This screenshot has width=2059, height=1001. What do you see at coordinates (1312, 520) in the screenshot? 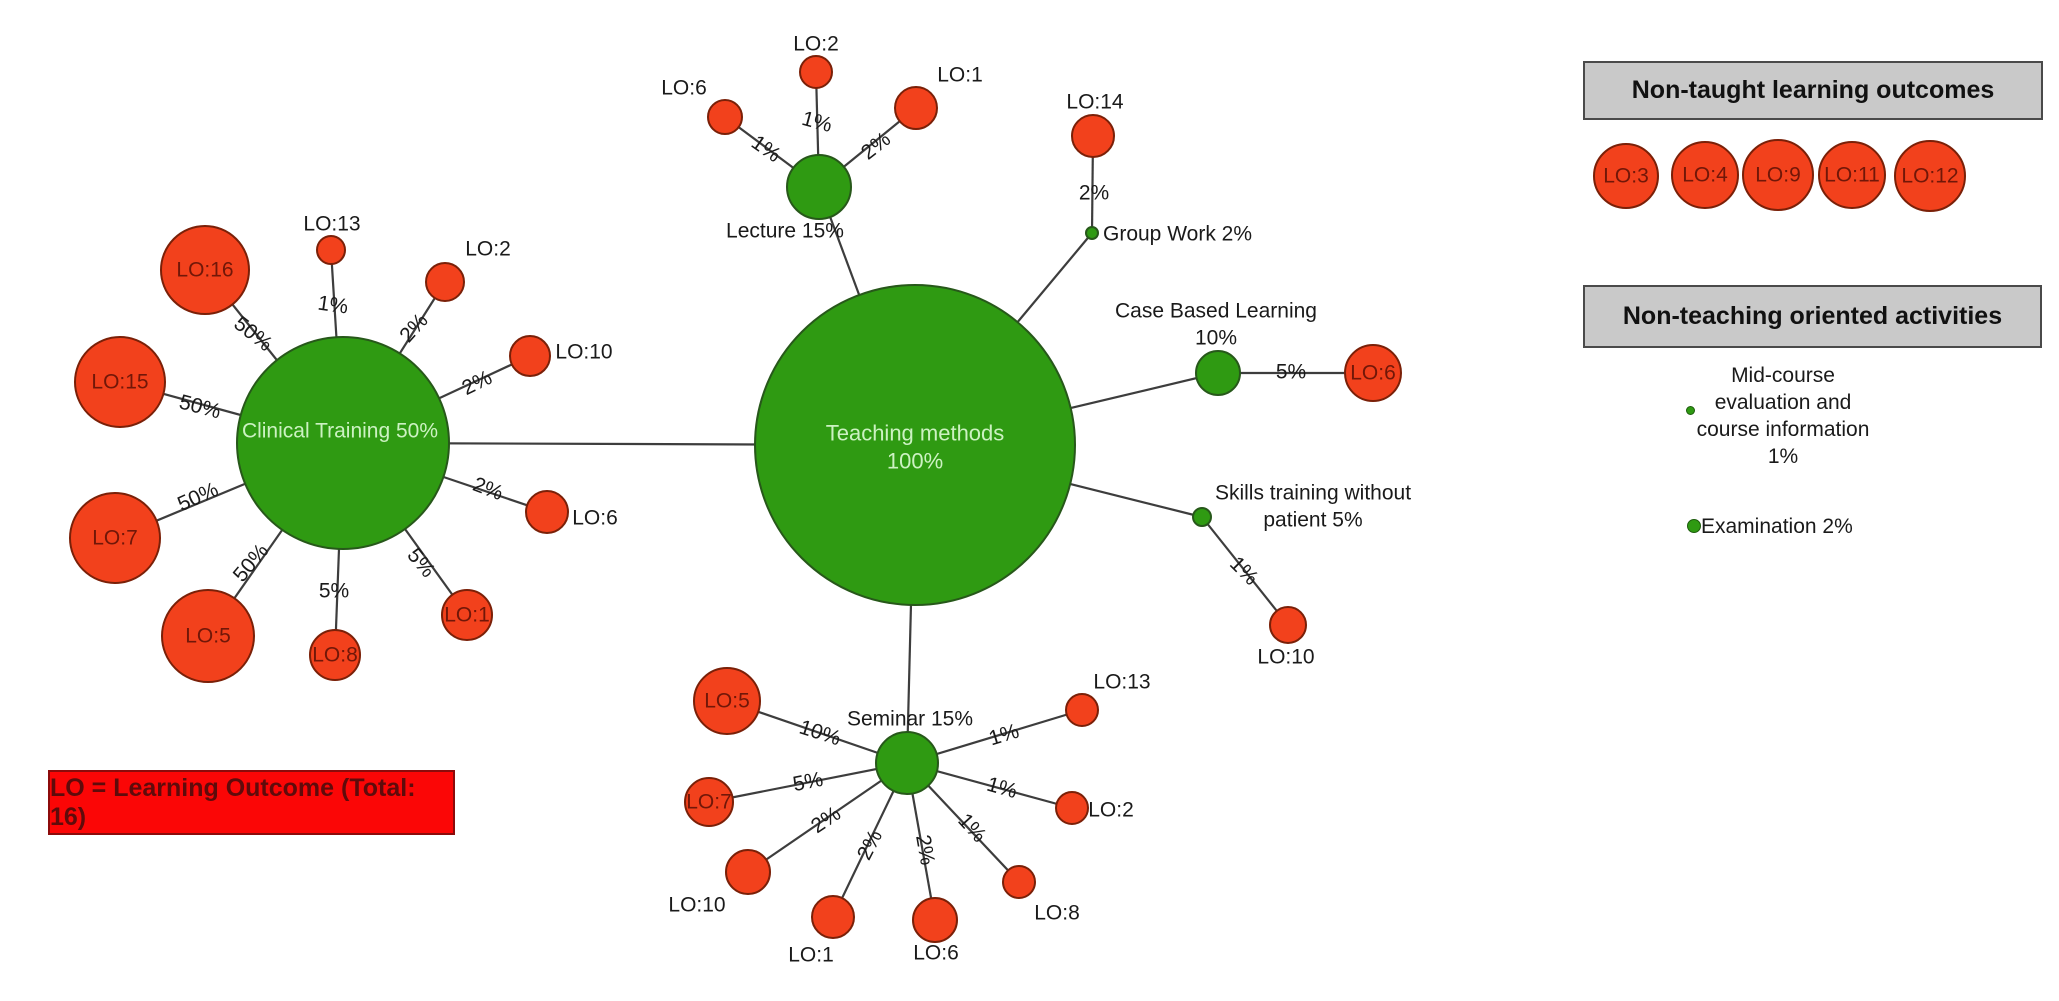
I see `hub-label-skills: patient 5%` at bounding box center [1312, 520].